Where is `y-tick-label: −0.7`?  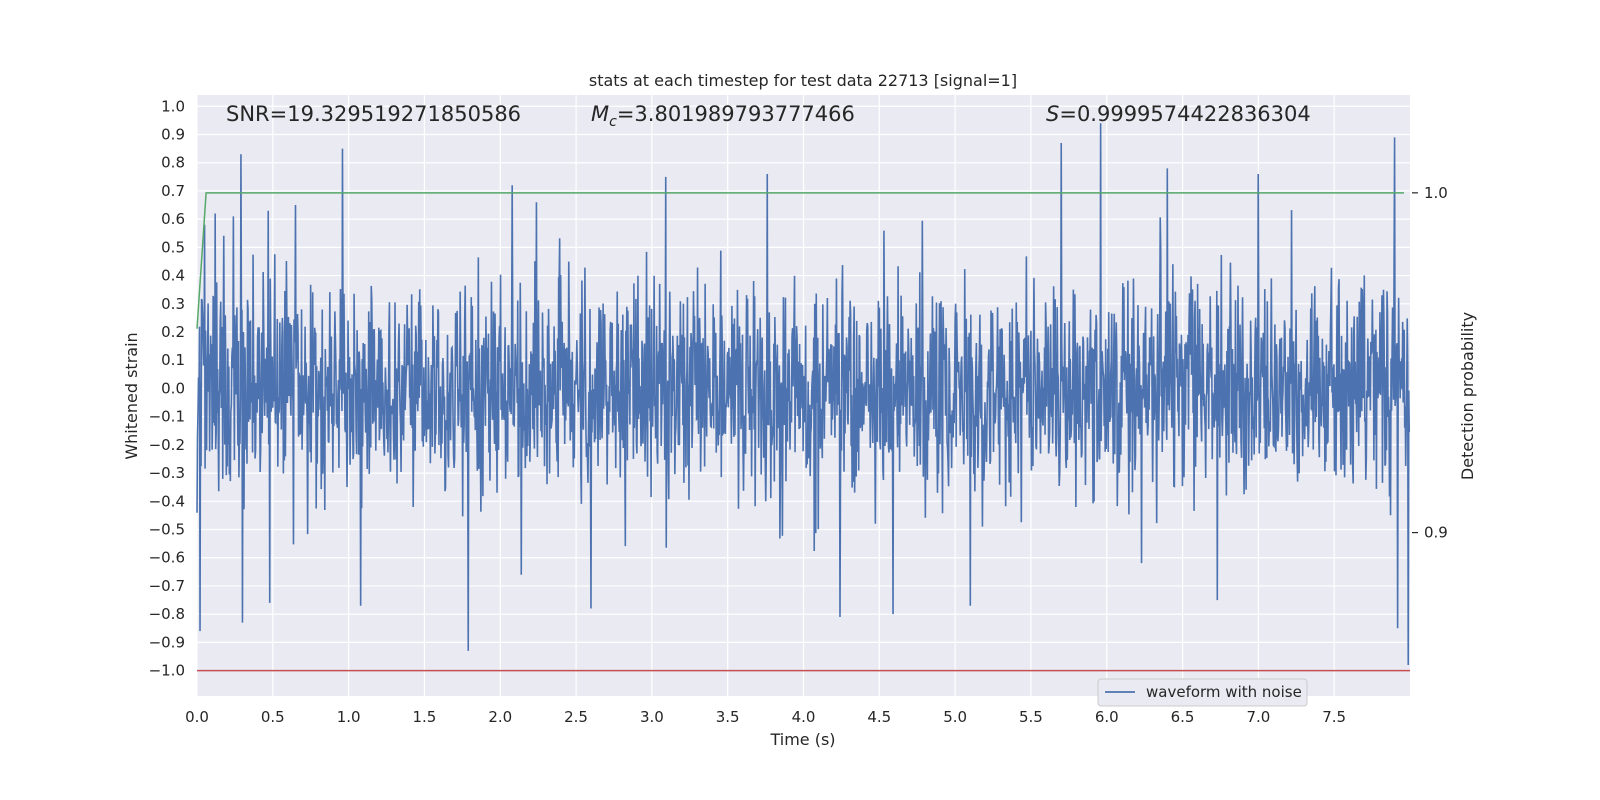
y-tick-label: −0.7 is located at coordinates (167, 586).